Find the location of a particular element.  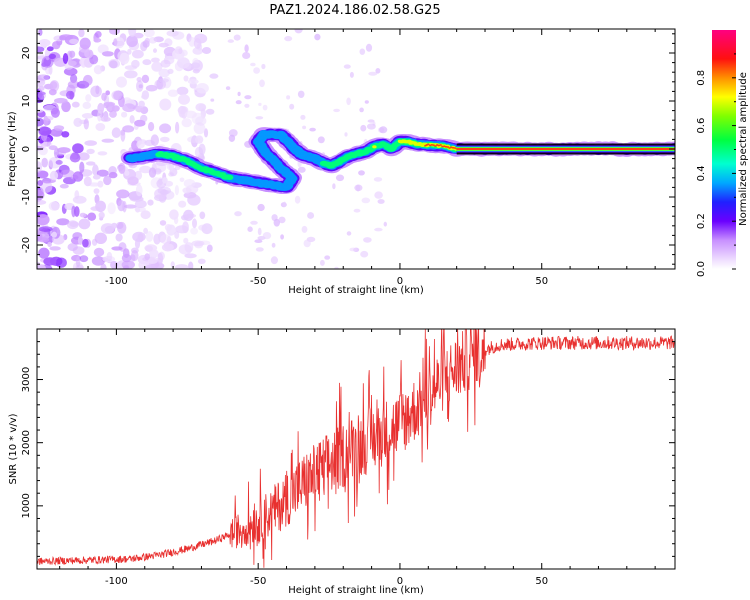

colorbar-axes: 0.0 0.2 0.4 0.6 0.8 is located at coordinates (716, 165).